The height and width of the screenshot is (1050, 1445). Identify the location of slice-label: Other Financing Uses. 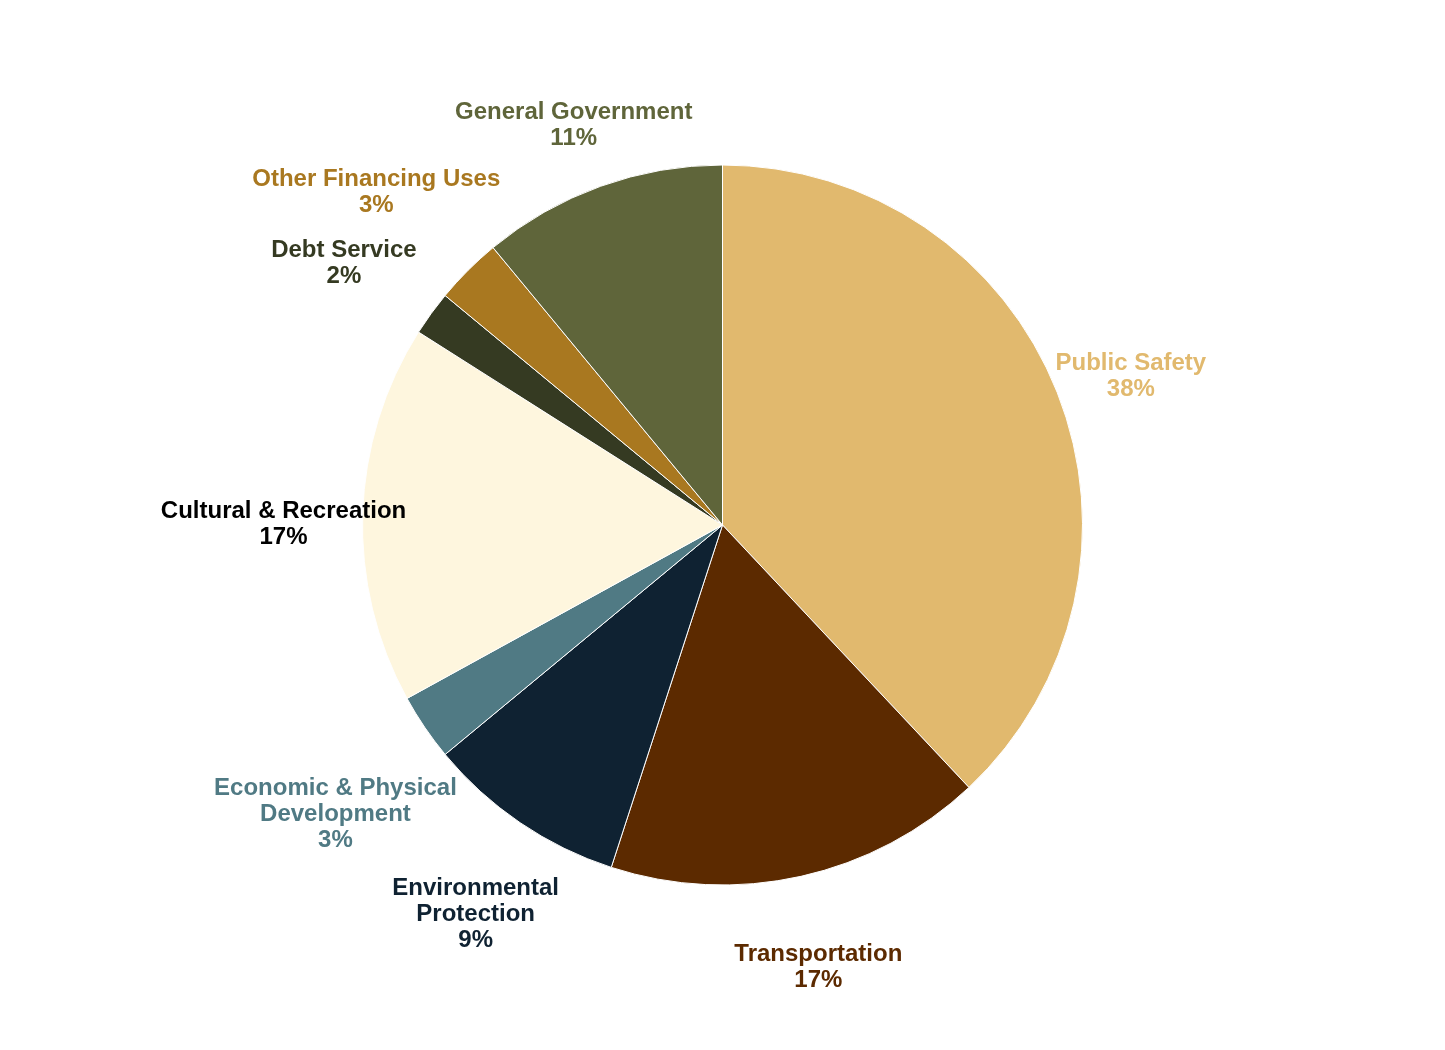
(376, 177).